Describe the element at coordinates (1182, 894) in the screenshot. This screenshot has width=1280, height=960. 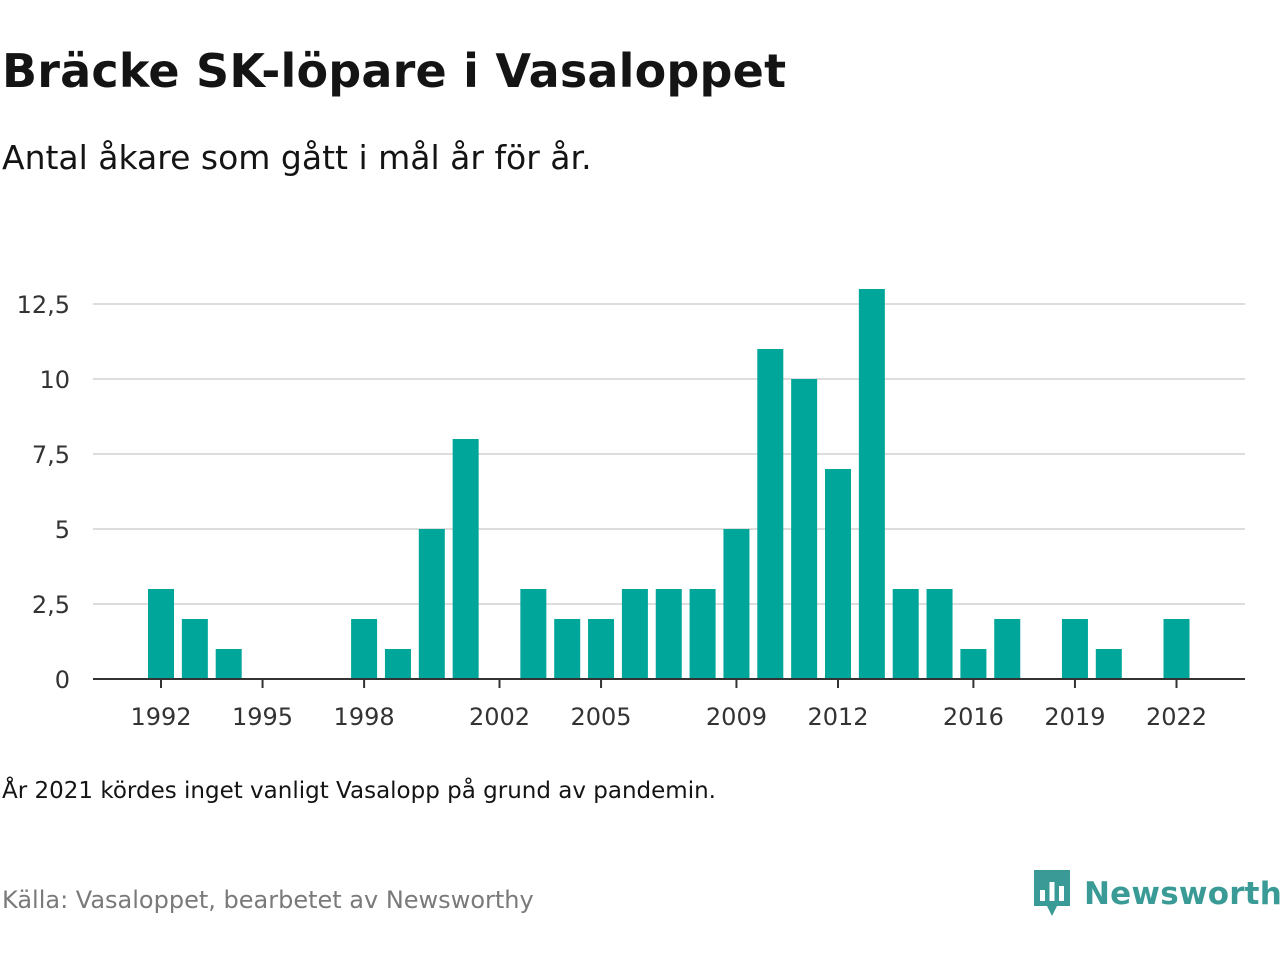
I see `brand-name: Newsworthy` at that location.